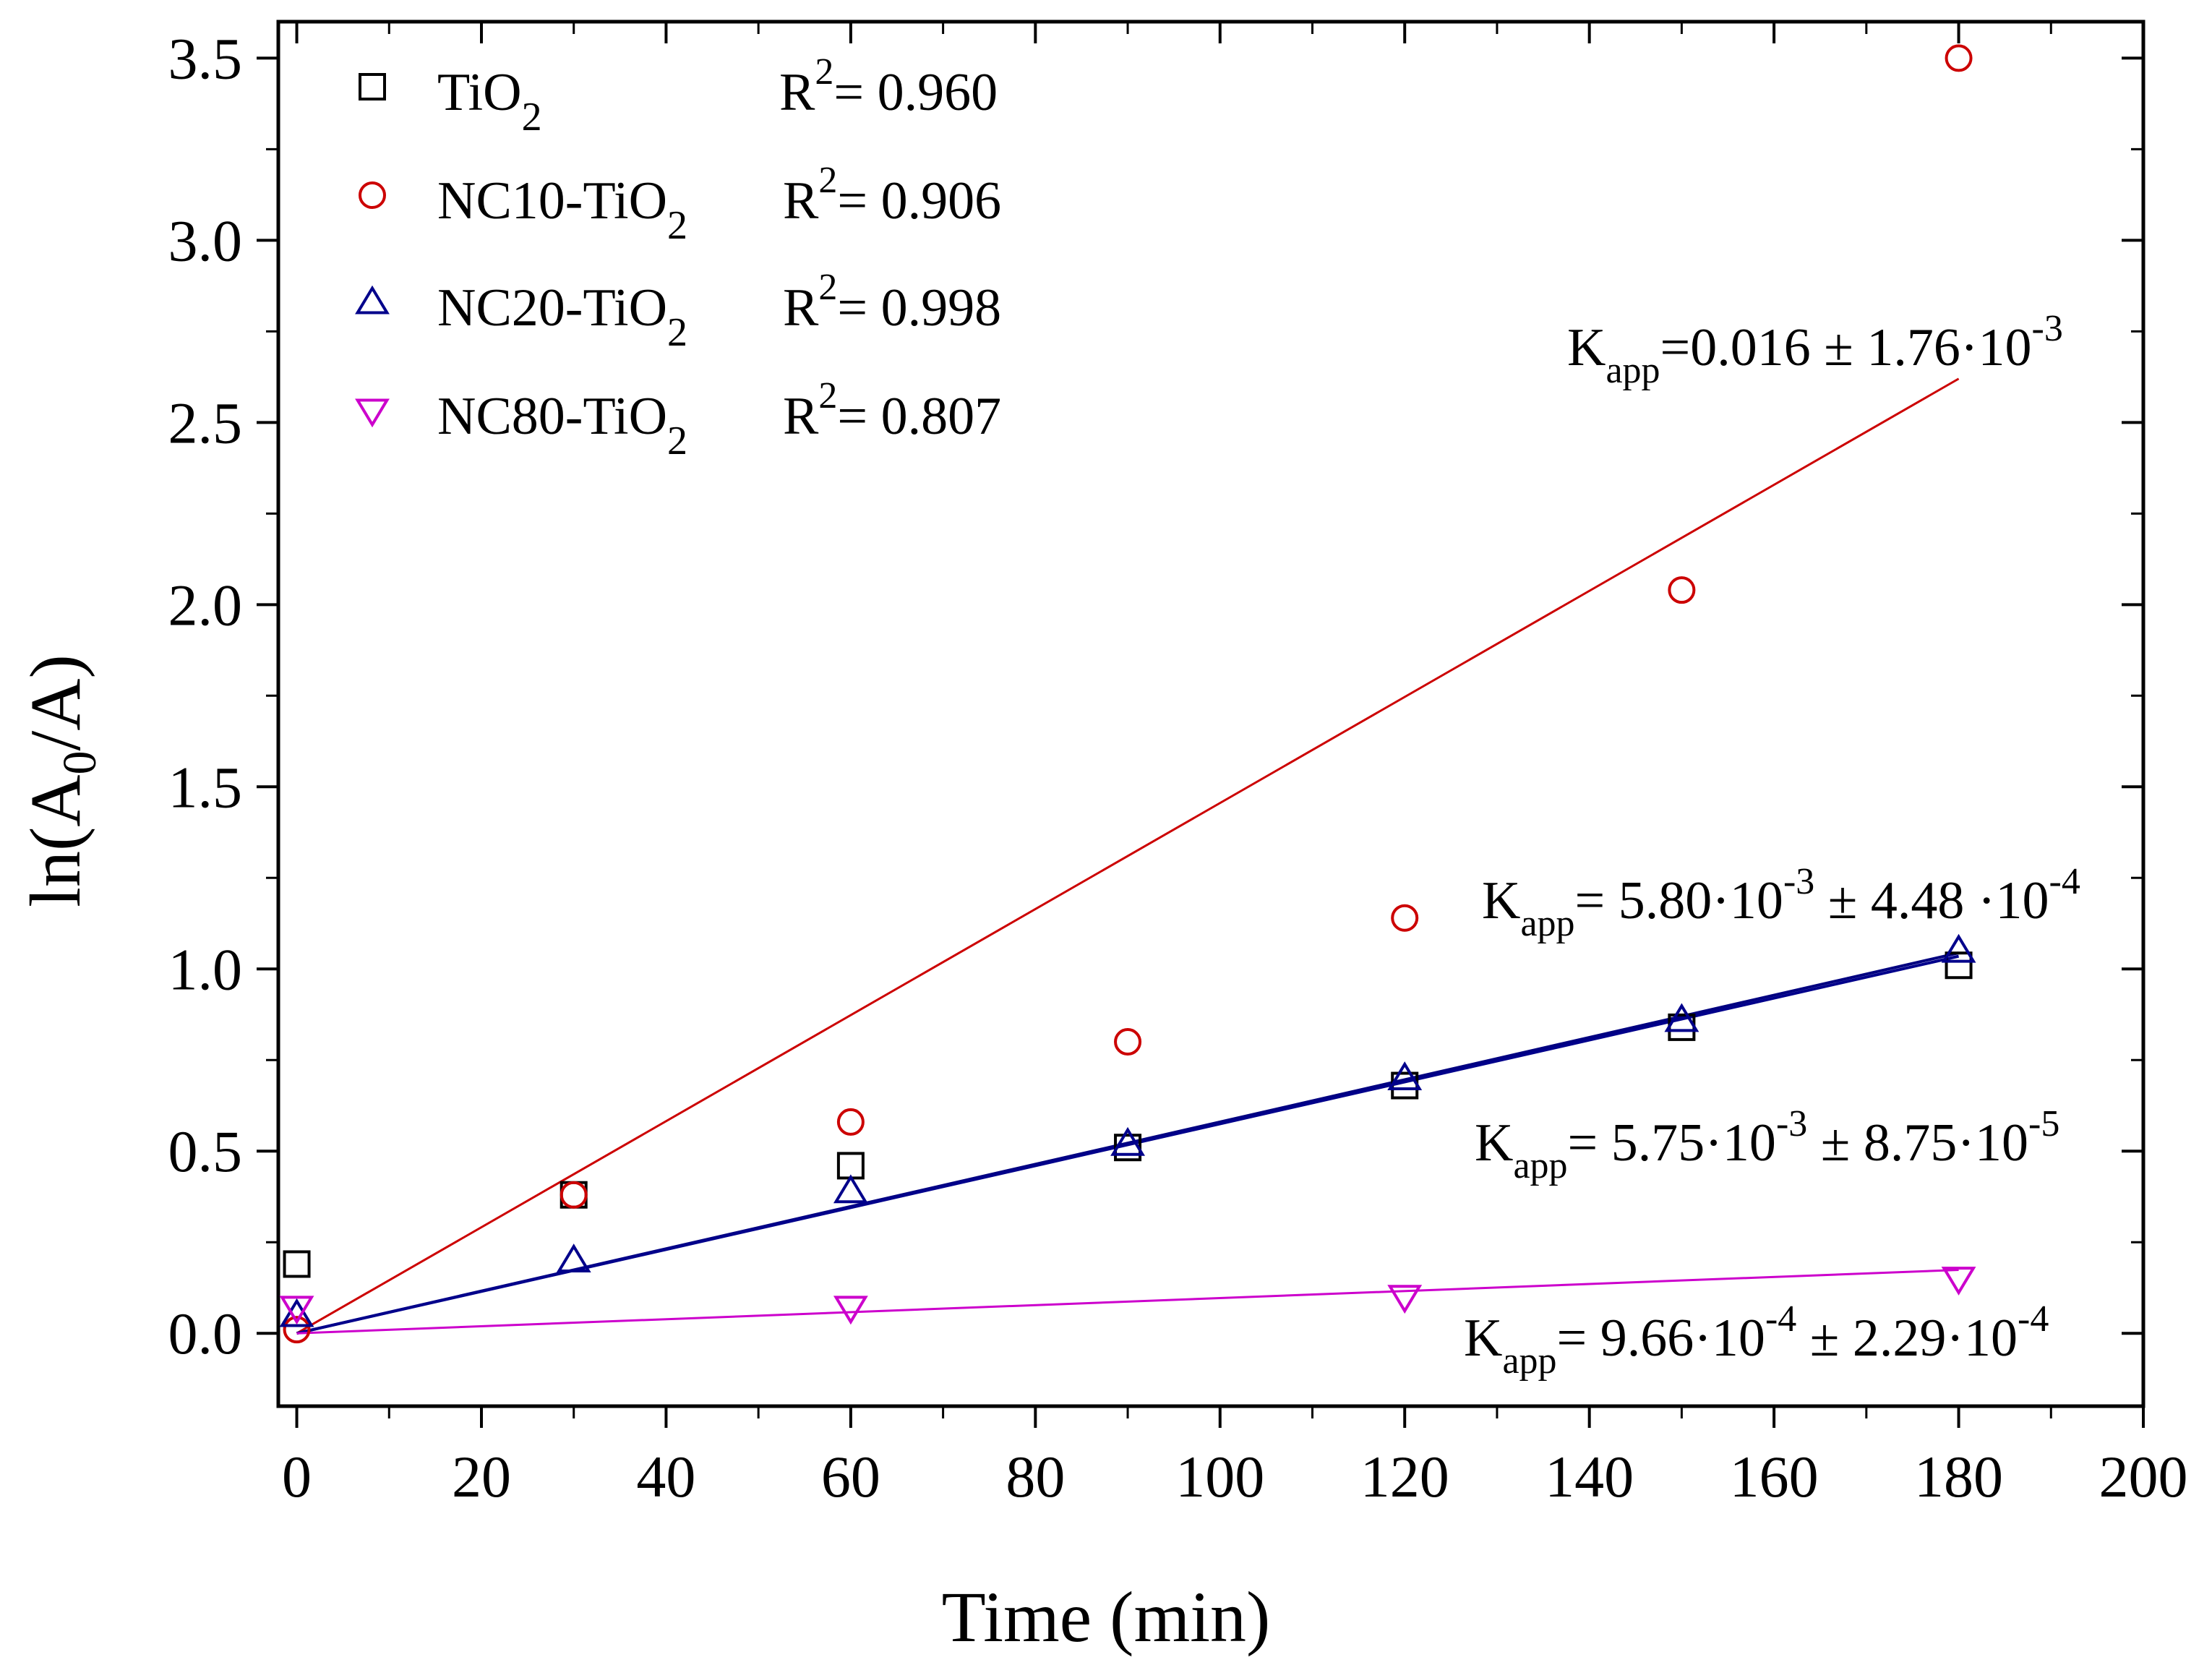 This screenshot has height=1678, width=2212. Describe the element at coordinates (372, 86) in the screenshot. I see `legend-marker-tio2` at that location.